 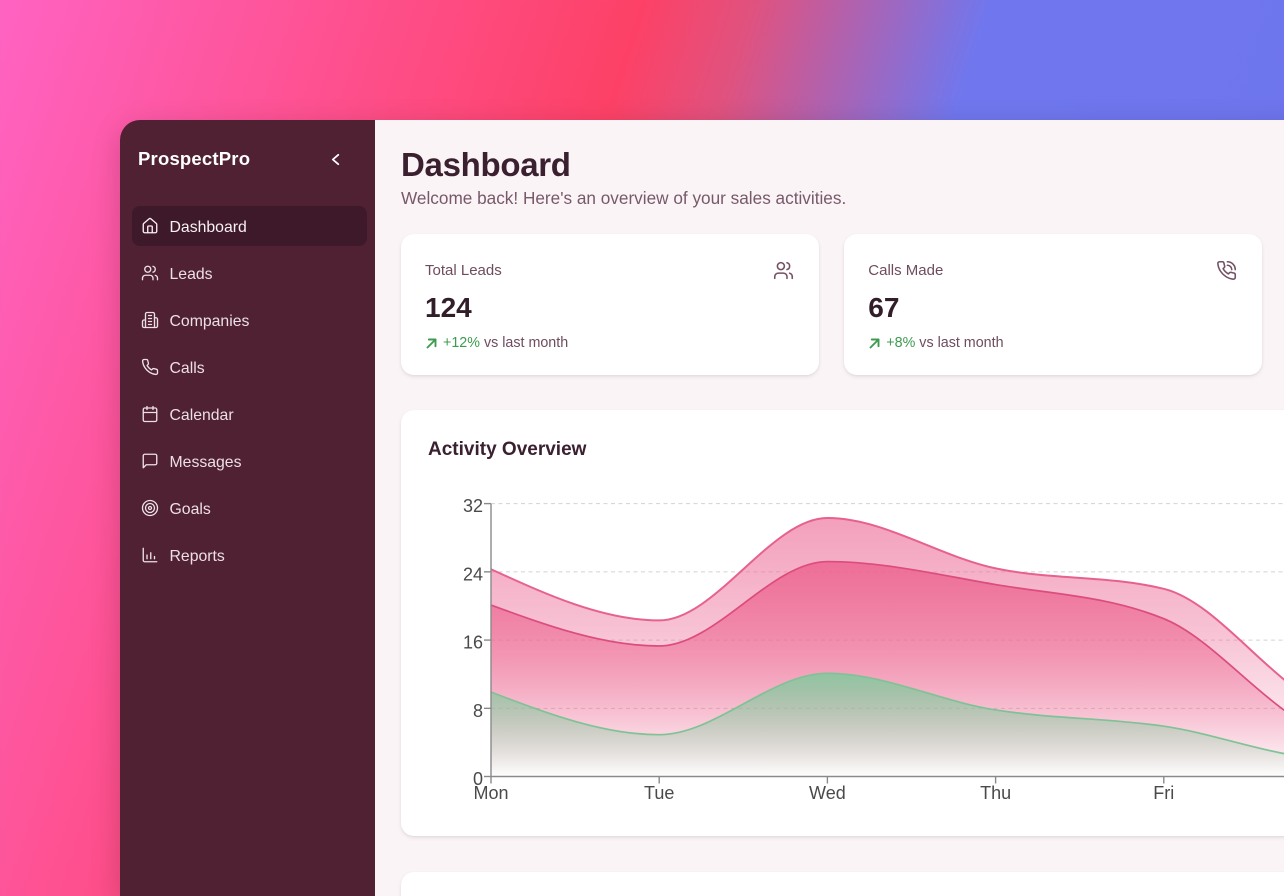 I want to click on svg-text: 16, so click(x=473, y=643).